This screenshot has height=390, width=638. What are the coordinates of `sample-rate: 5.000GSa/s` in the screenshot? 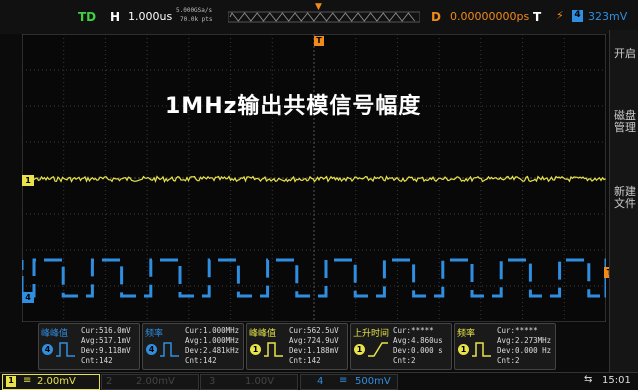 It's located at (194, 10).